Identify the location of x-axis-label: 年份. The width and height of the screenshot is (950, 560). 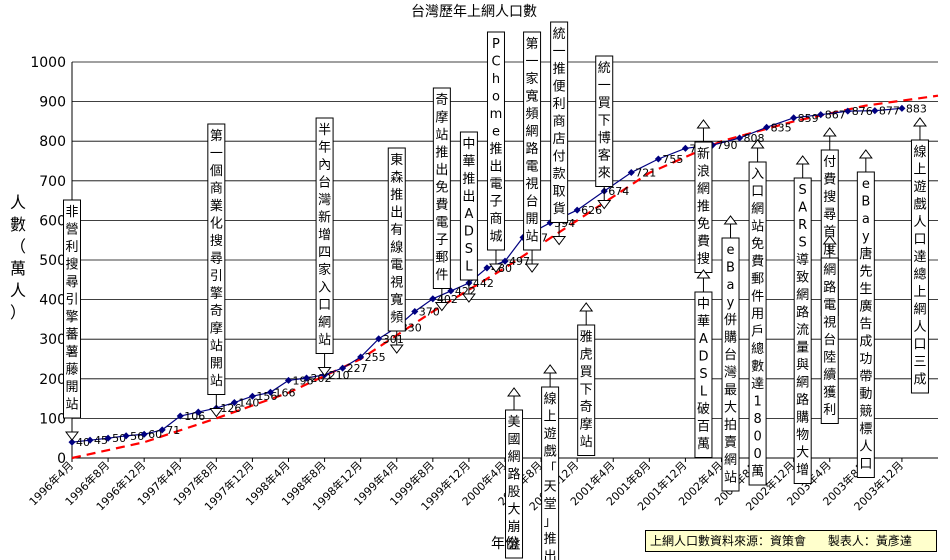
(505, 544).